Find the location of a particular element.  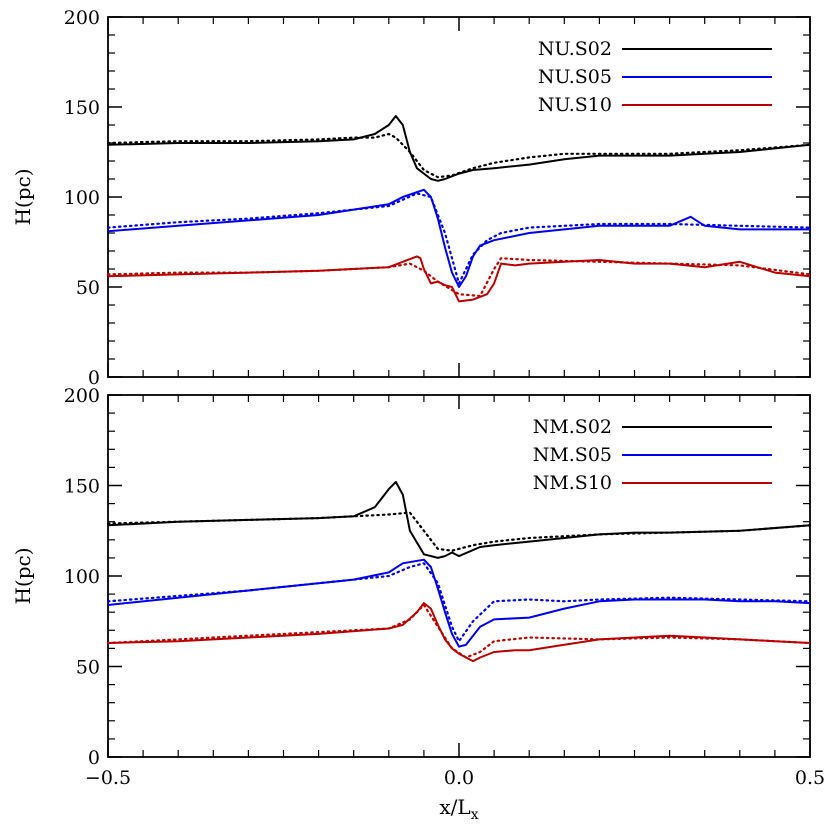

top-y-axis-label: H(pc) is located at coordinates (23, 196).